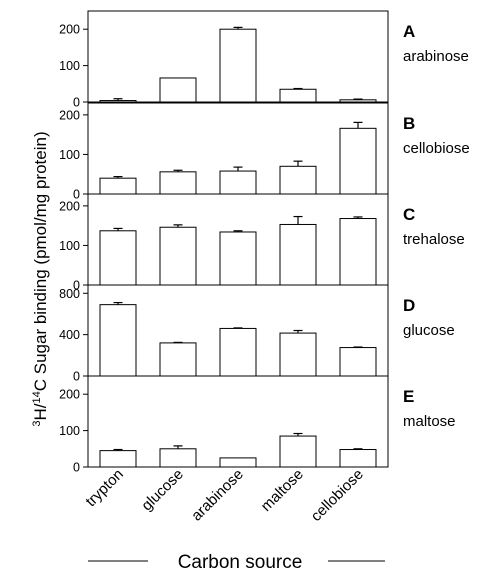 This screenshot has height=572, width=480. What do you see at coordinates (40, 411) in the screenshot?
I see `ylabel-el1: H/` at bounding box center [40, 411].